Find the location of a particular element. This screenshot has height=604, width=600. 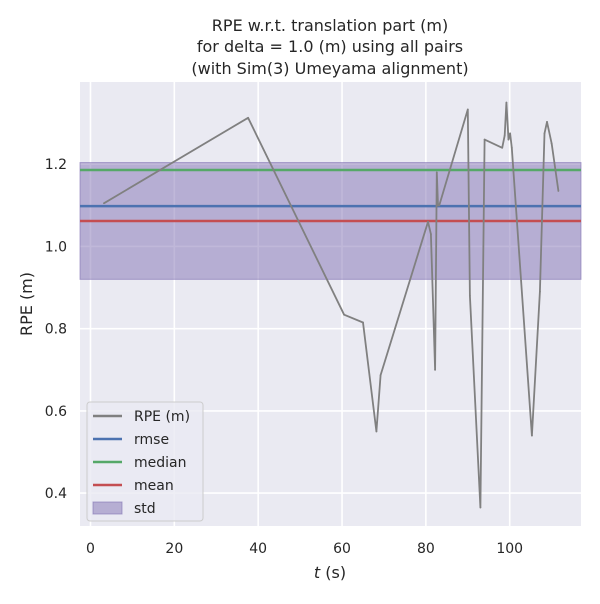

x-tick-label: 0 is located at coordinates (90, 549).